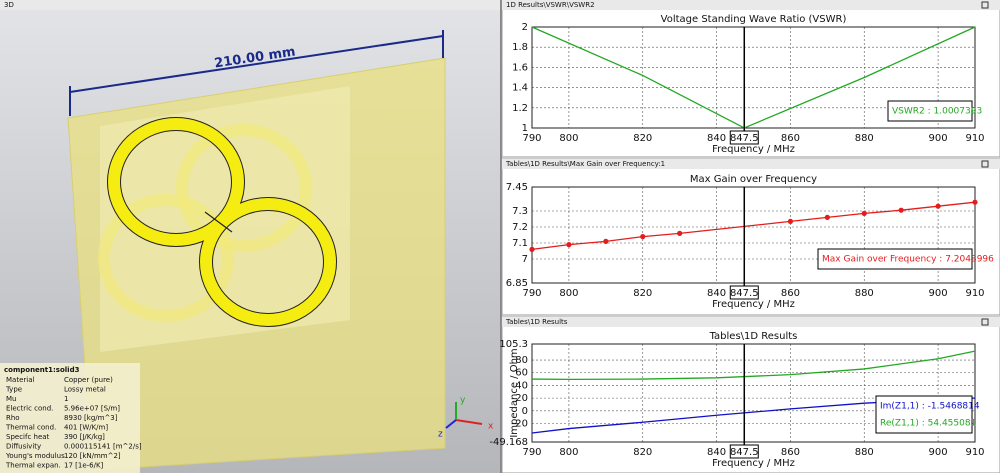  What do you see at coordinates (30, 428) in the screenshot?
I see `info-key: Thermal cond.` at bounding box center [30, 428].